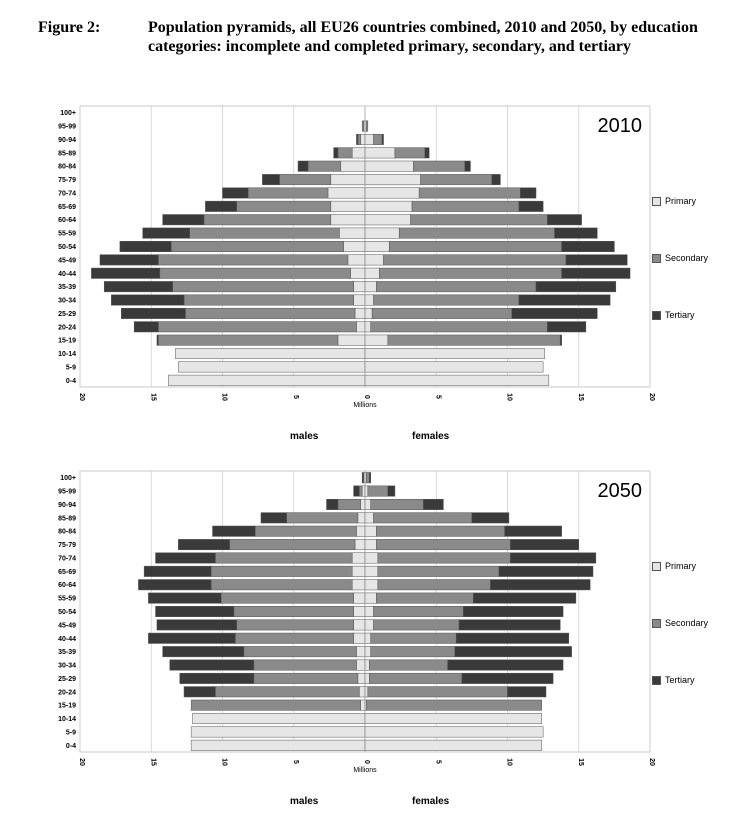 This screenshot has width=750, height=837. Describe the element at coordinates (67, 625) in the screenshot. I see `y-tick-label: 45-49` at that location.